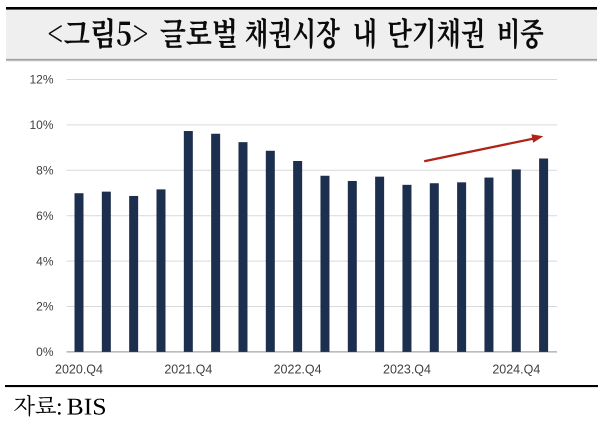 The width and height of the screenshot is (616, 430). I want to click on svg-text: 8%, so click(45, 171).